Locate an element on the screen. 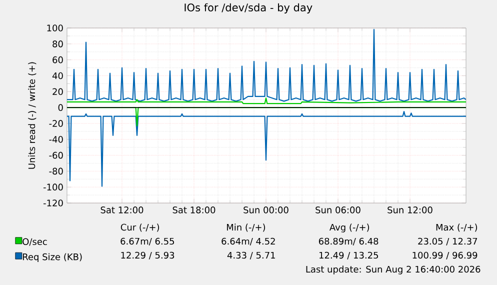 Image resolution: width=497 pixels, height=285 pixels. text: Max (-/+) is located at coordinates (457, 228).